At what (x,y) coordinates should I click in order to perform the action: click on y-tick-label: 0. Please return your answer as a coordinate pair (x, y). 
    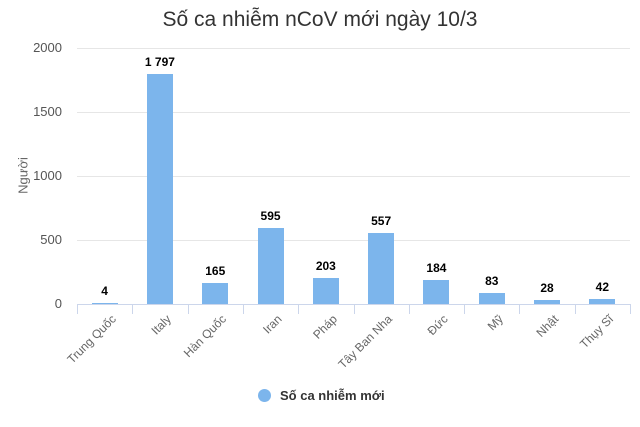
    Looking at the image, I should click on (58, 303).